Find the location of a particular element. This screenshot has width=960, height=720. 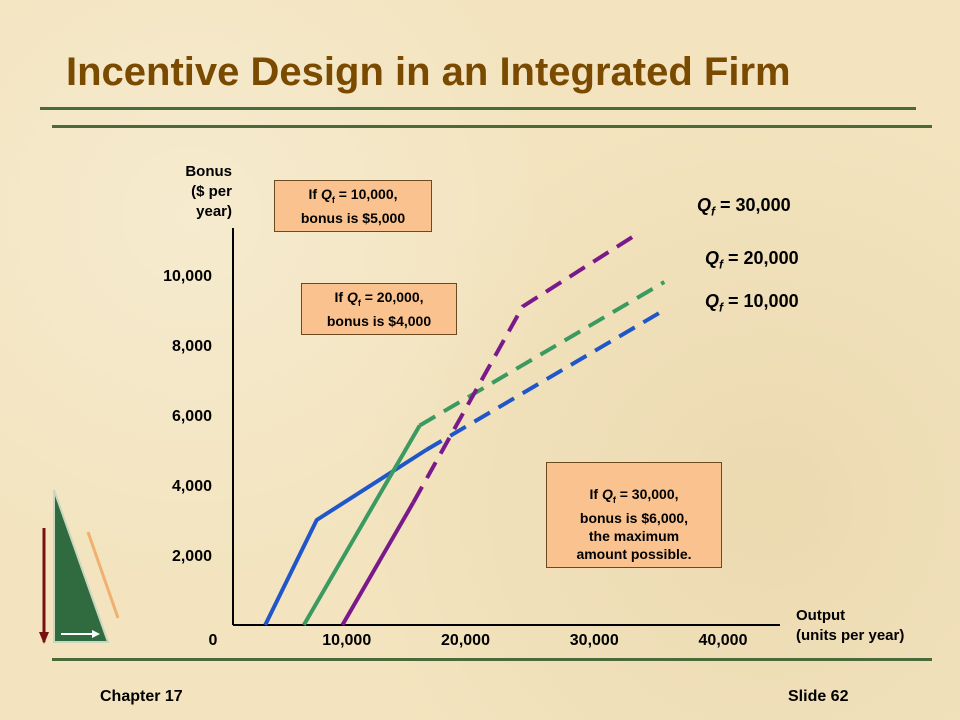

callout-q20000: If Qf = 20,000, bonus is $4,000 is located at coordinates (379, 309).